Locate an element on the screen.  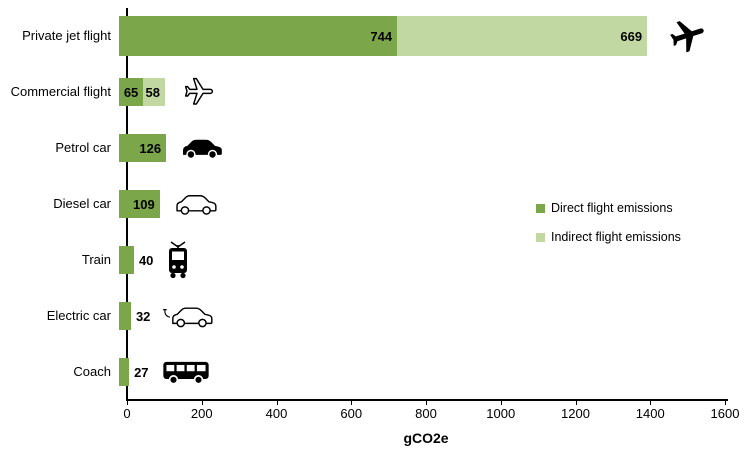
chart-row-commercial-plane: Commercial flight 65 58 is located at coordinates (377, 92).